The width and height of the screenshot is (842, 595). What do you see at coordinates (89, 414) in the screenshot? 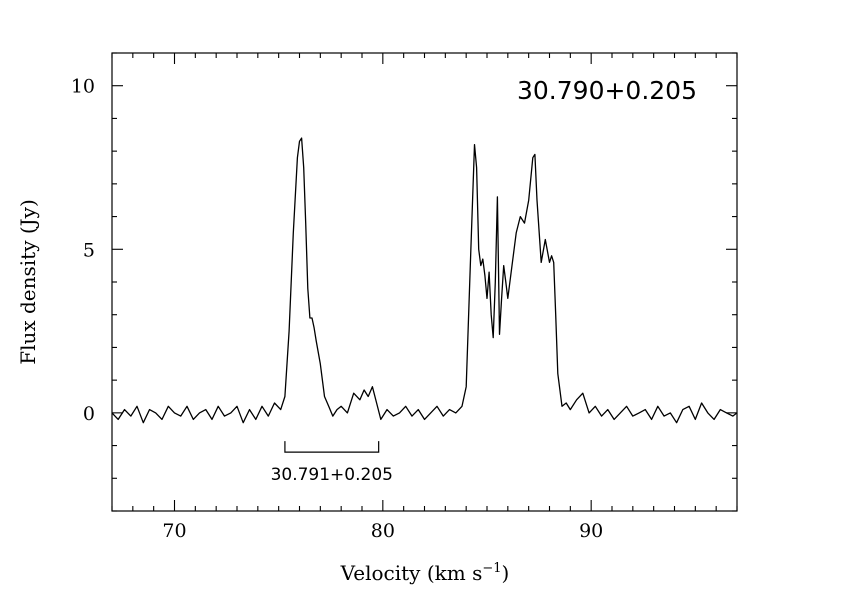
I see `y-tick-label: 0` at bounding box center [89, 414].